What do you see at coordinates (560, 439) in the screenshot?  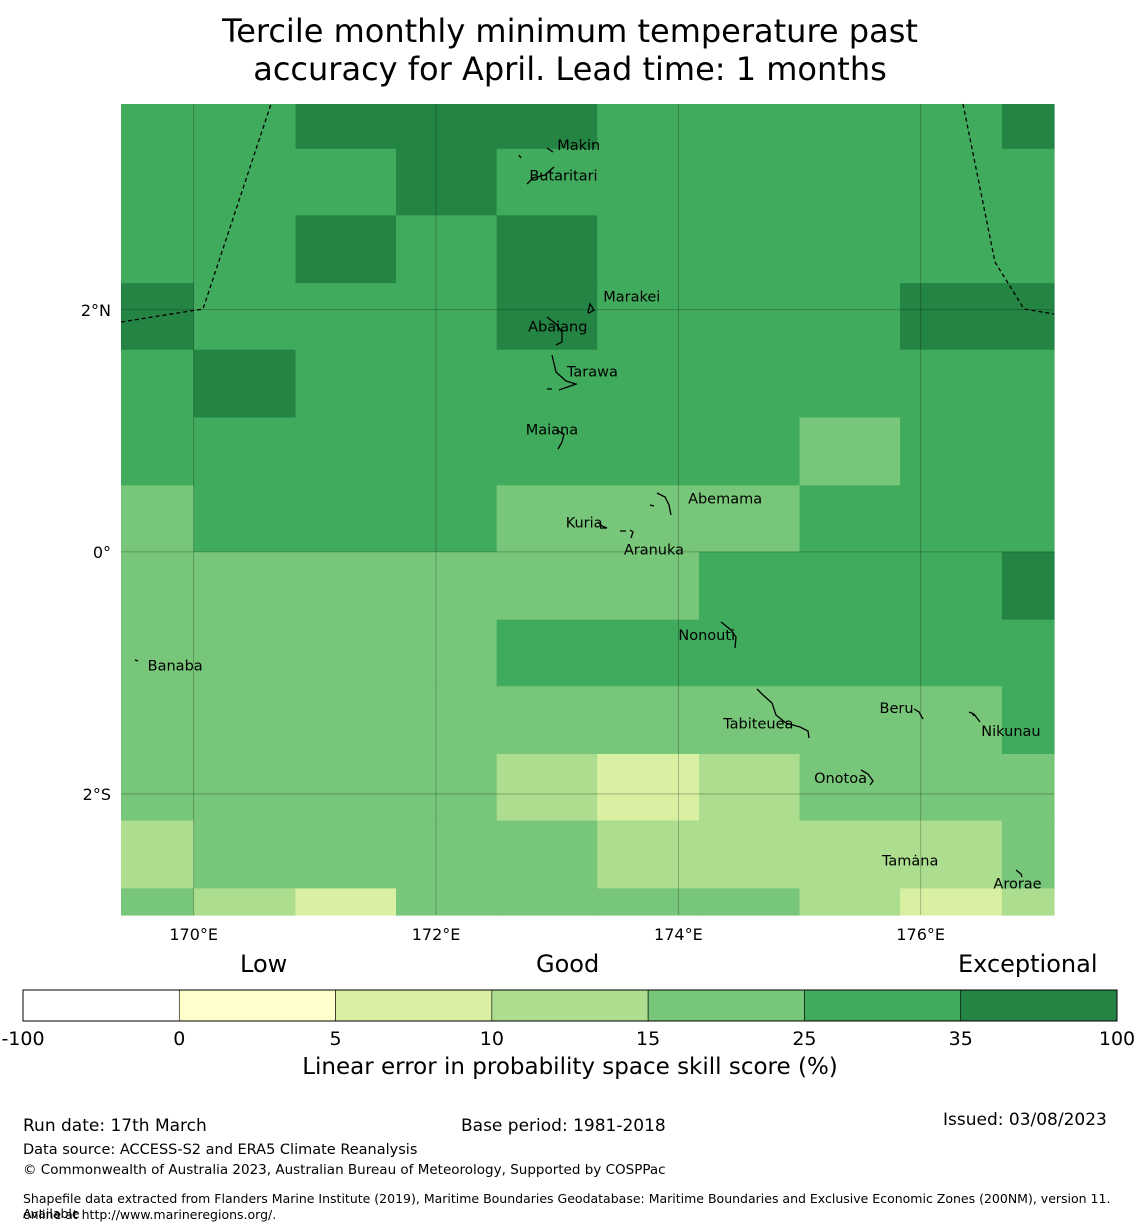 I see `island-maiana` at bounding box center [560, 439].